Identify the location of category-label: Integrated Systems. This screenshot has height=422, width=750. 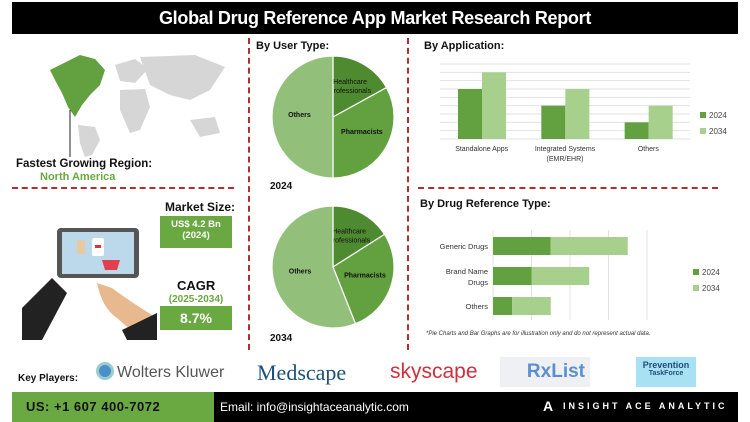
(565, 149).